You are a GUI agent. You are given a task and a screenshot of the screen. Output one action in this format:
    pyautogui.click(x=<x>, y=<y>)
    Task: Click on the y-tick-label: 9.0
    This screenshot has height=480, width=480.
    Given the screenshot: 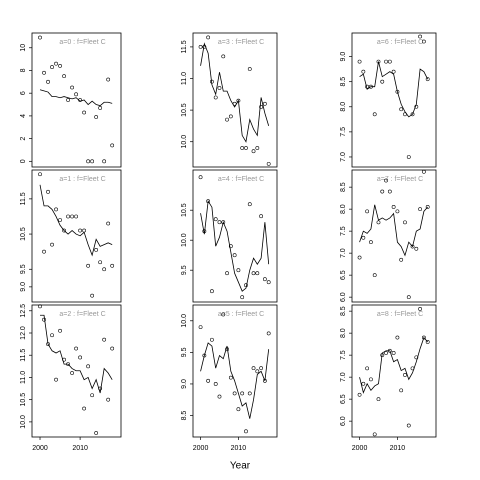 What is the action you would take?
    pyautogui.click(x=184, y=384)
    